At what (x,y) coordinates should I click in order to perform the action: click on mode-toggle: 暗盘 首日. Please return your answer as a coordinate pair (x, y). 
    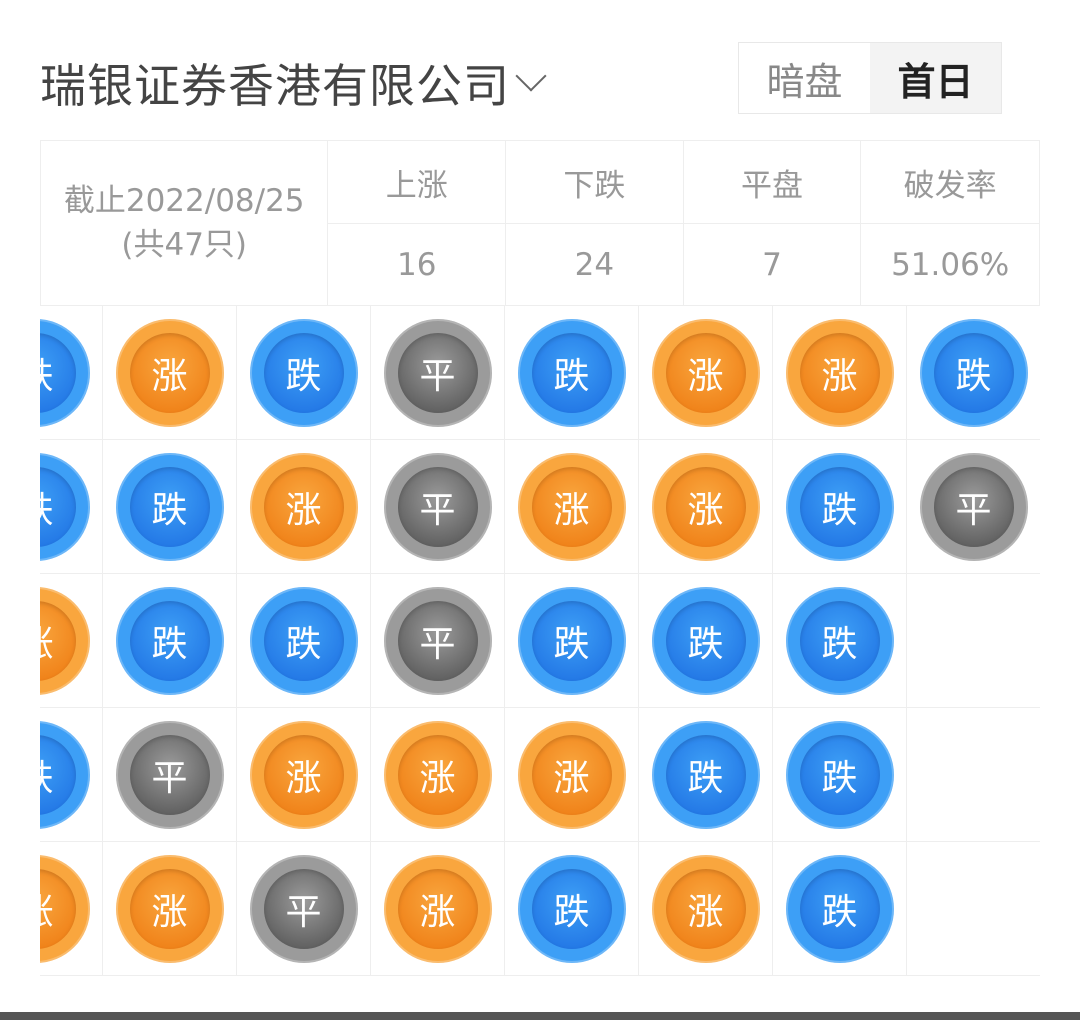
    Looking at the image, I should click on (870, 78).